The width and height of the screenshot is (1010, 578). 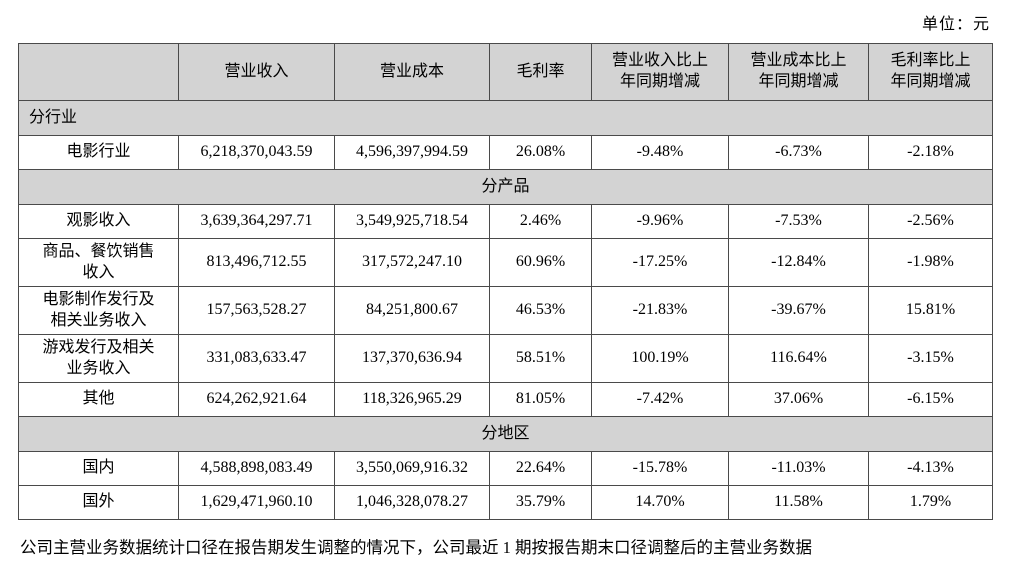 What do you see at coordinates (412, 502) in the screenshot?
I see `value-cell: 1,046,328,078.27` at bounding box center [412, 502].